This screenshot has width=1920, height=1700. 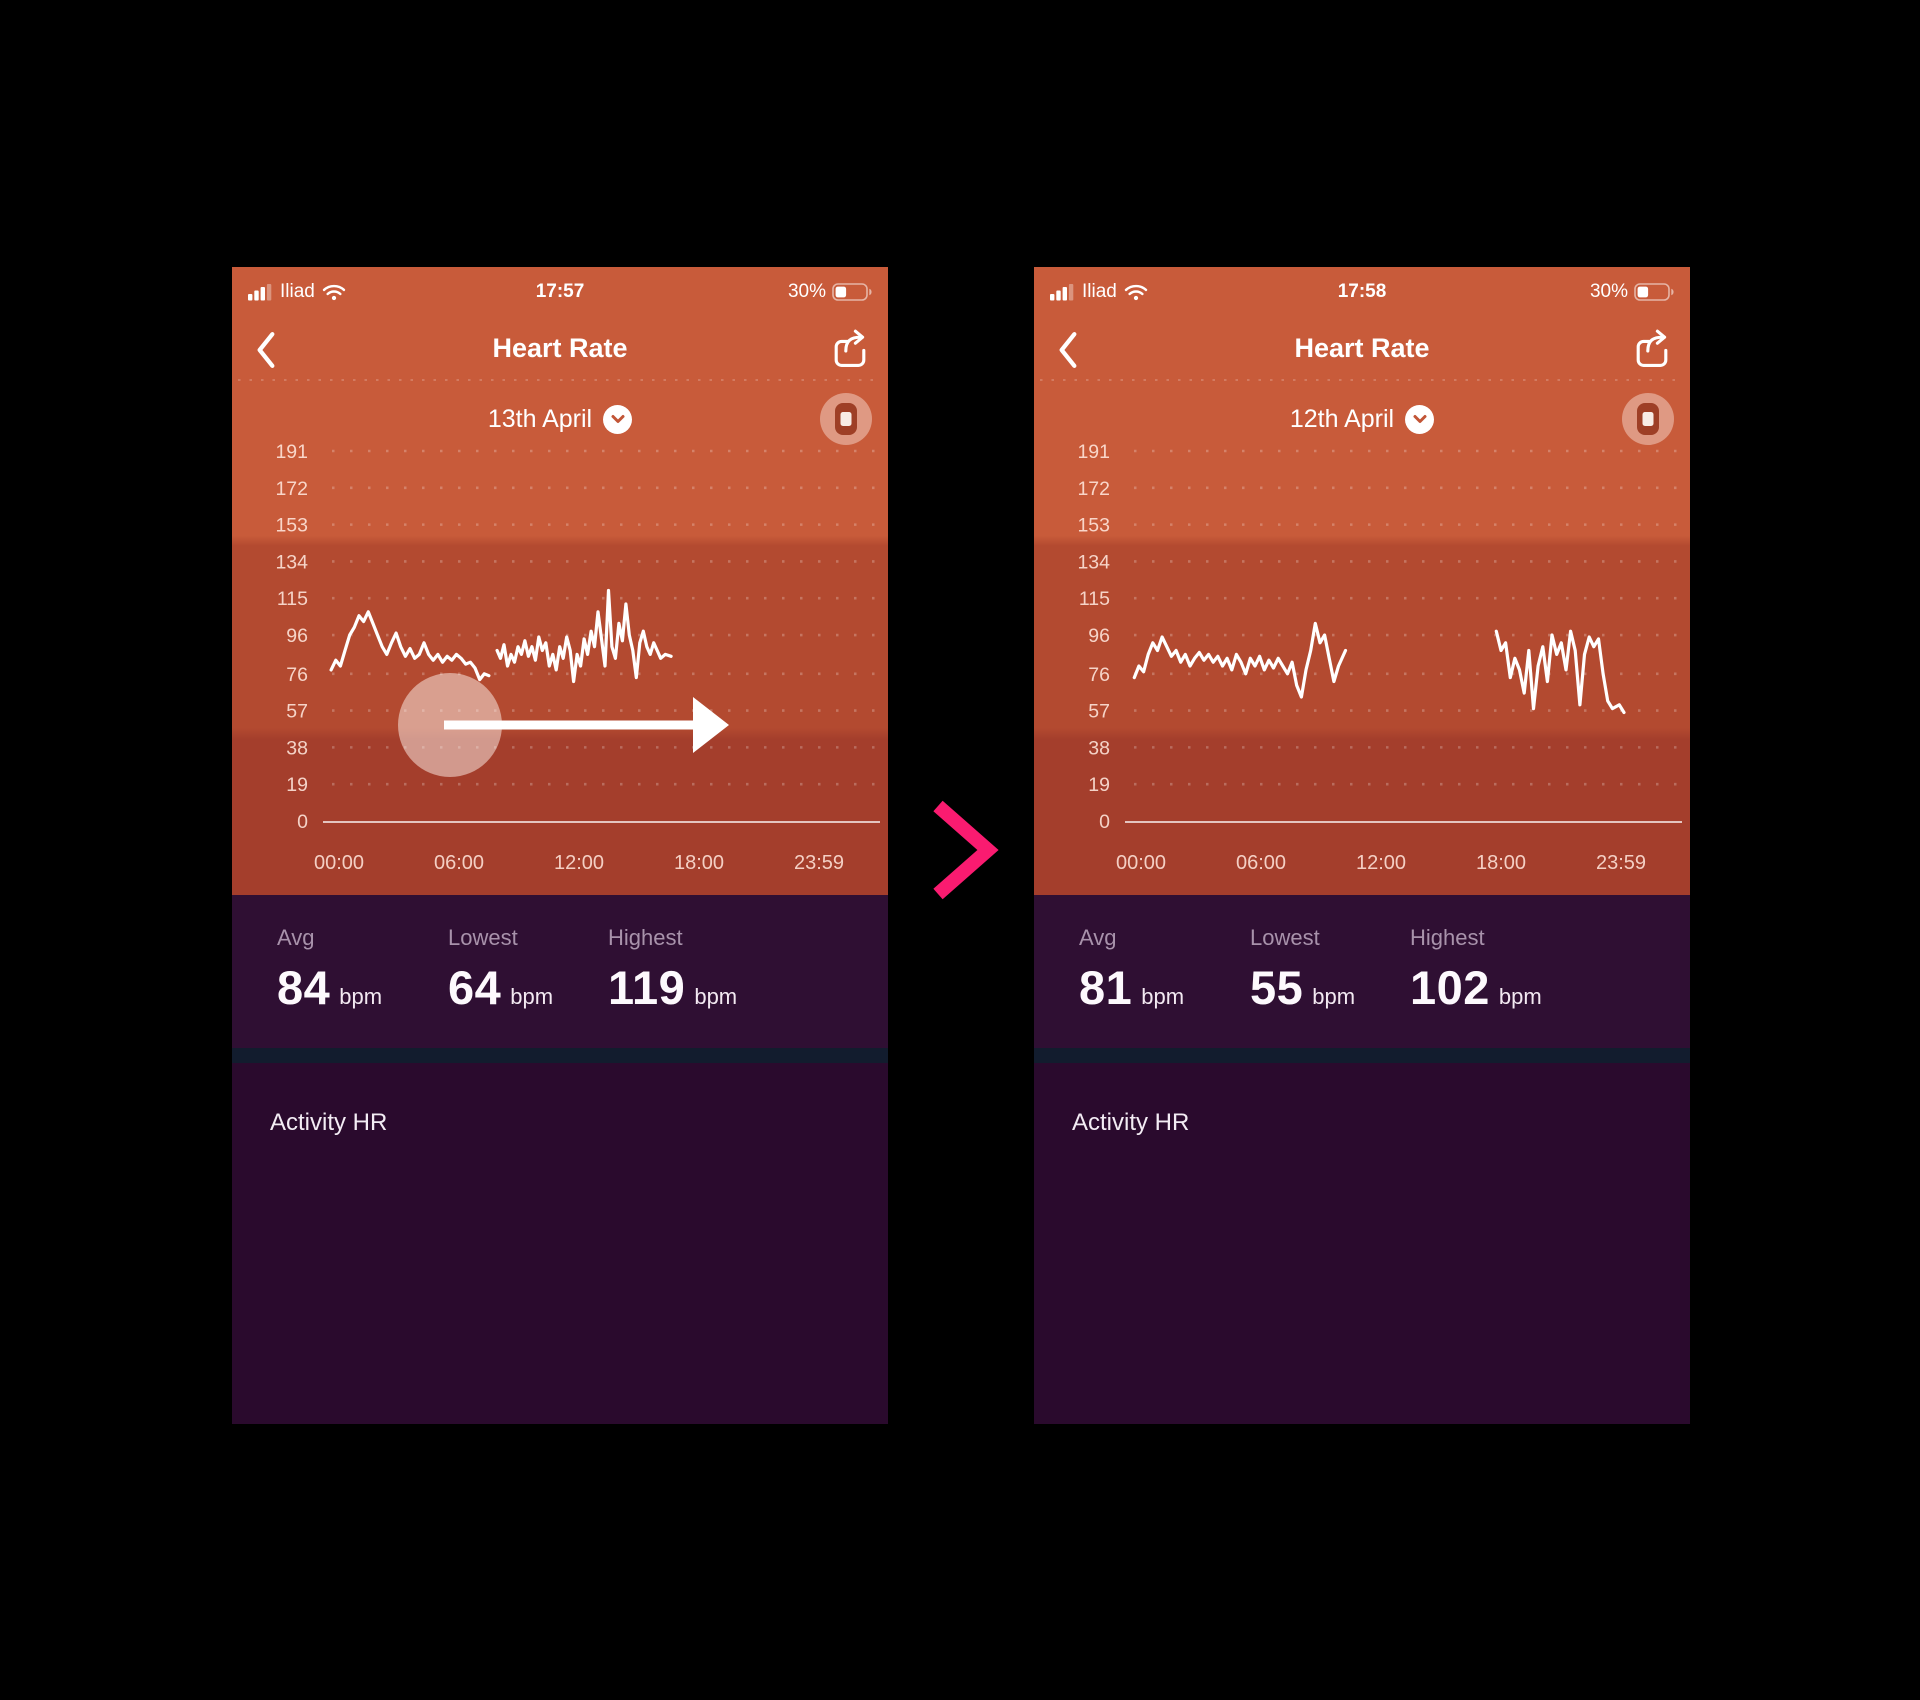 What do you see at coordinates (563, 725) in the screenshot?
I see `swipe-gesture-overlay` at bounding box center [563, 725].